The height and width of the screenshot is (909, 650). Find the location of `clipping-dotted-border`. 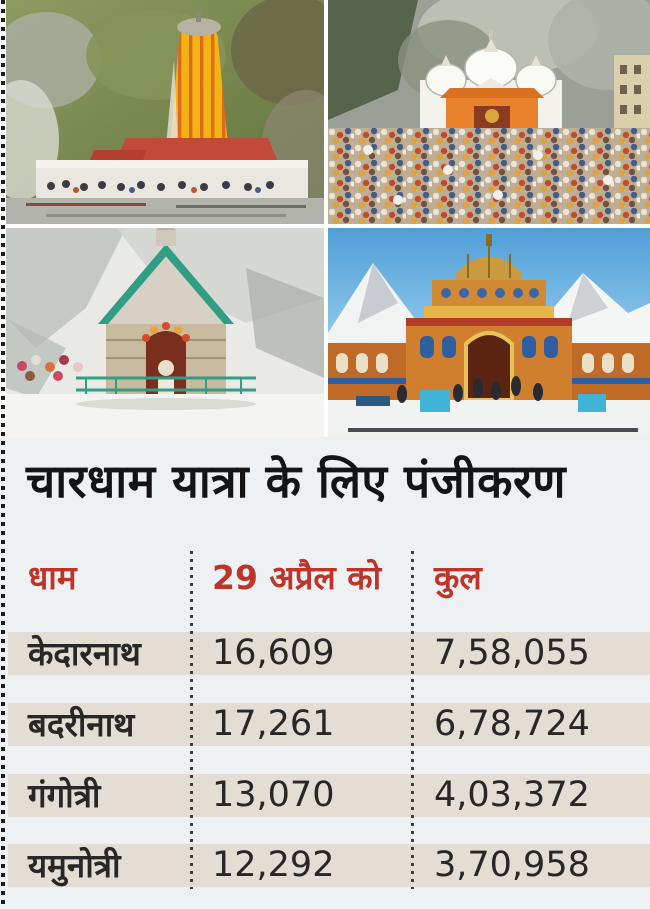

clipping-dotted-border is located at coordinates (3, 454).